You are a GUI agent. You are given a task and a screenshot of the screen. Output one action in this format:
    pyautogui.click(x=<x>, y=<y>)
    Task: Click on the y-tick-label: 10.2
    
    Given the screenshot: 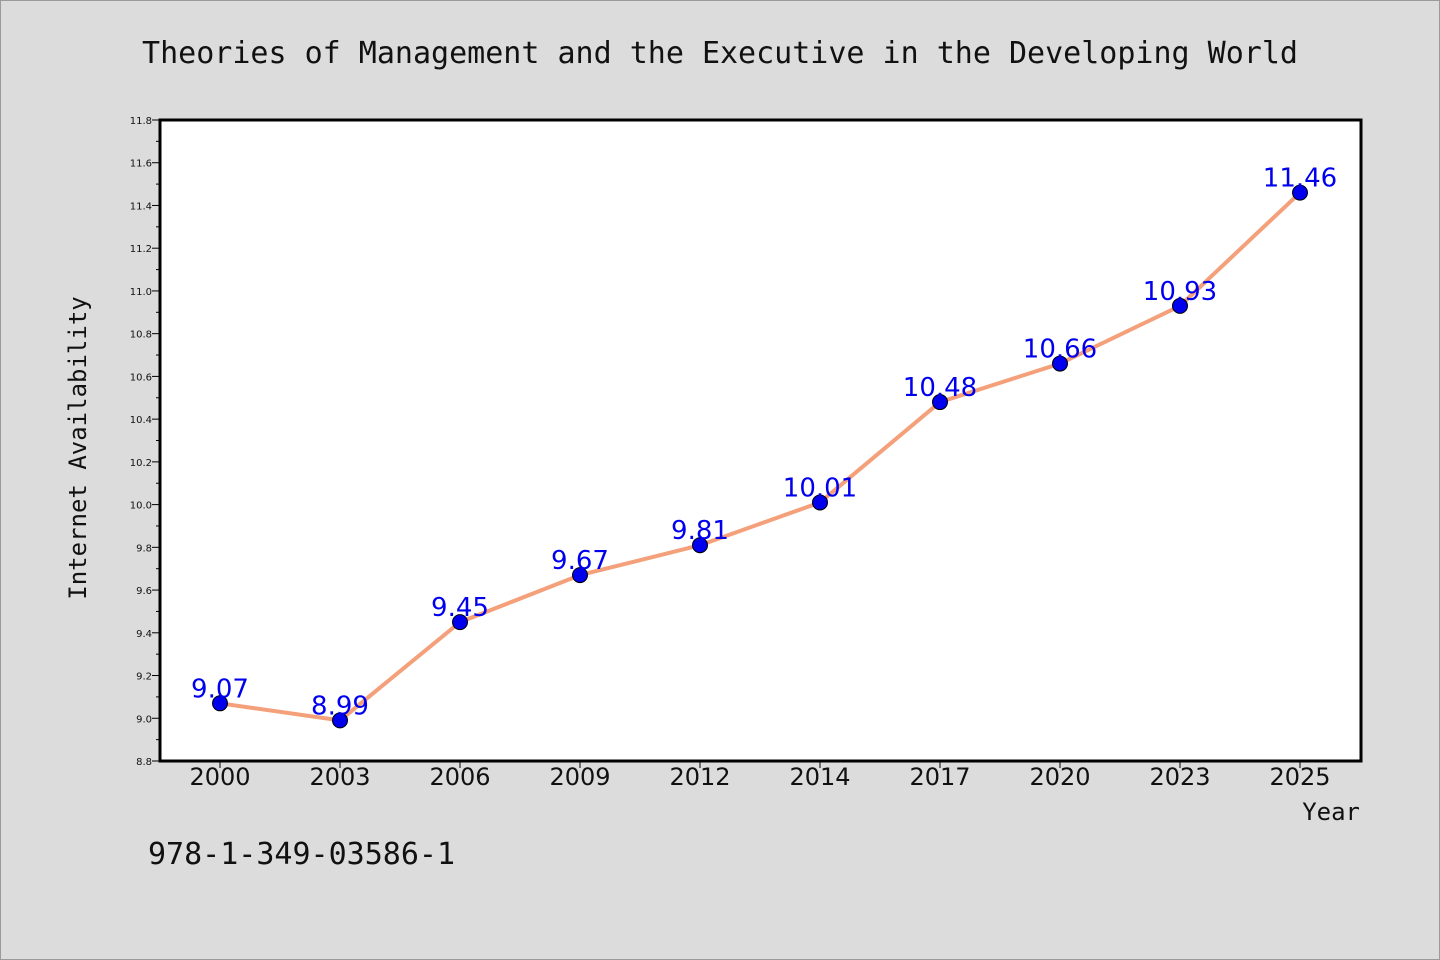 What is the action you would take?
    pyautogui.click(x=141, y=463)
    